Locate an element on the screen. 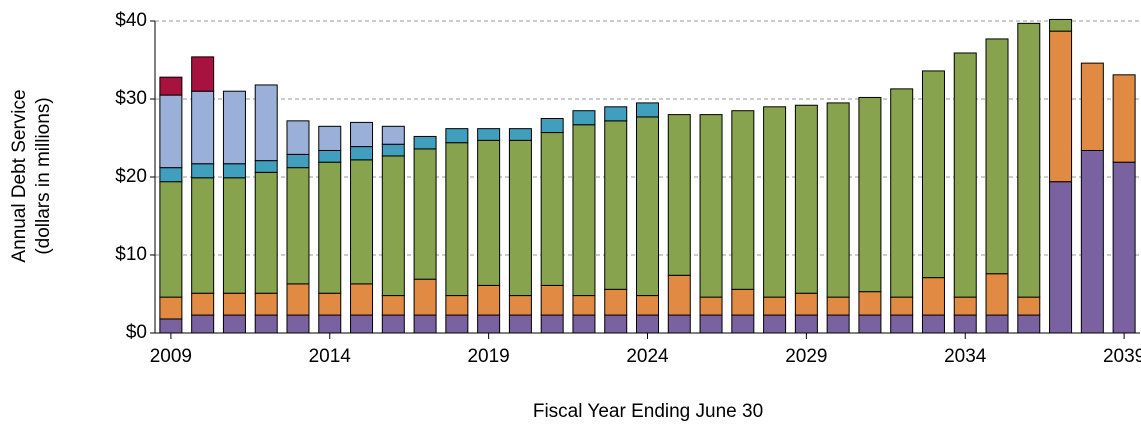 The height and width of the screenshot is (429, 1141). x-tick-label: 2034 is located at coordinates (965, 356).